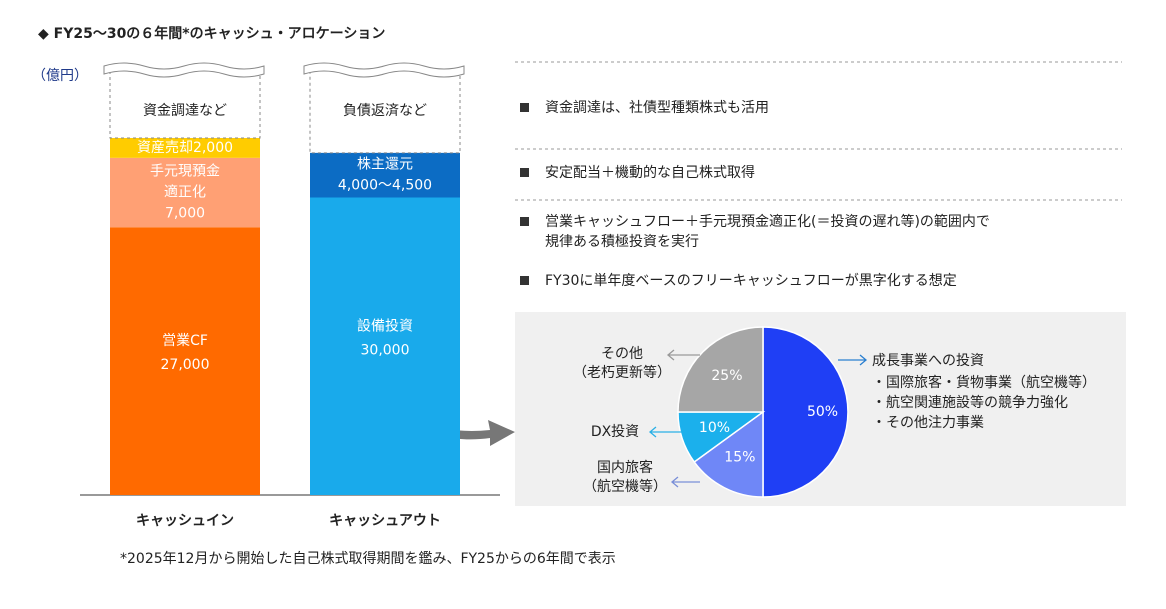  Describe the element at coordinates (385, 521) in the screenshot. I see `x-tick-label: キャッシュアウト` at that location.